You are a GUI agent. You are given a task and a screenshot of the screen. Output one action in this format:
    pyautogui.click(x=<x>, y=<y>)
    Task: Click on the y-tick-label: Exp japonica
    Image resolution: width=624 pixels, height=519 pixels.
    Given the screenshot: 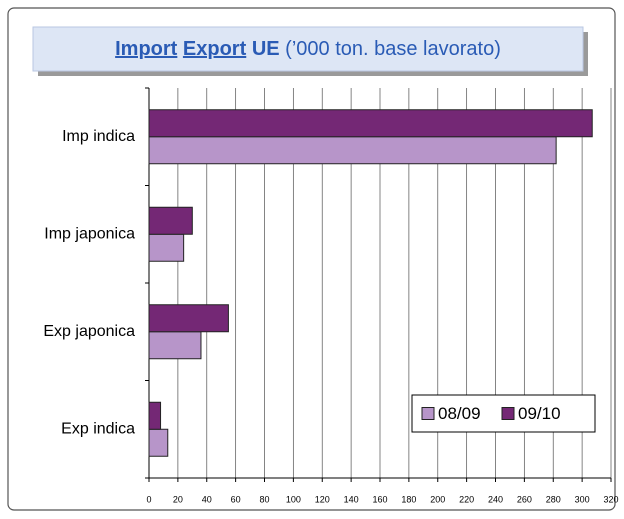 What is the action you would take?
    pyautogui.click(x=89, y=331)
    